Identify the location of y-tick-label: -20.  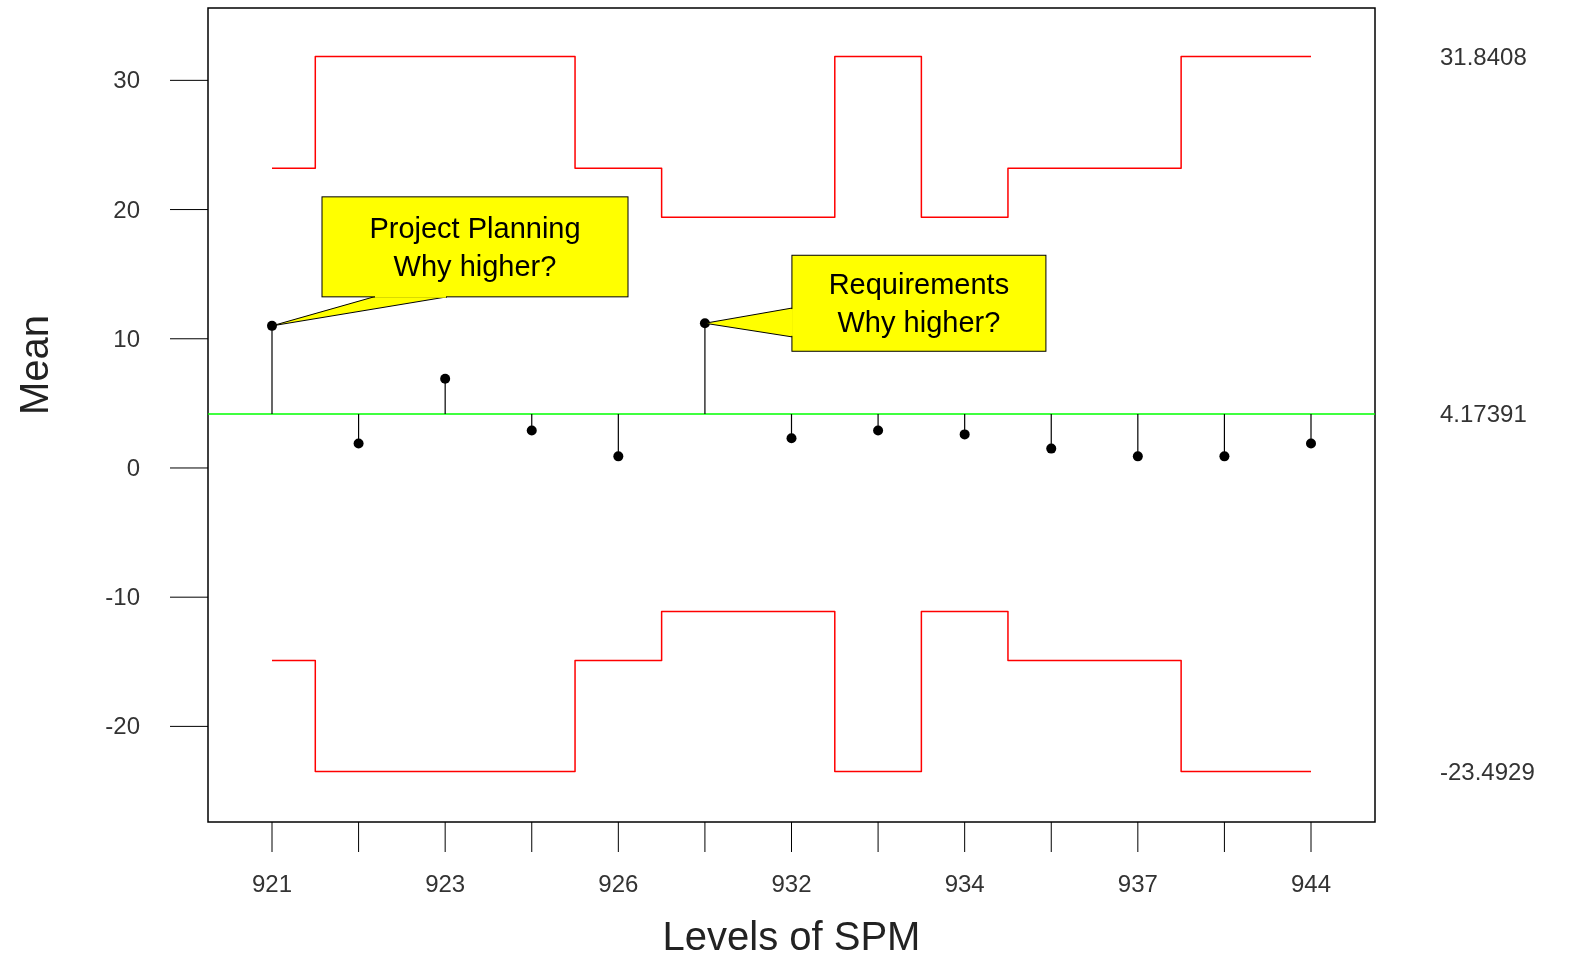
(122, 726).